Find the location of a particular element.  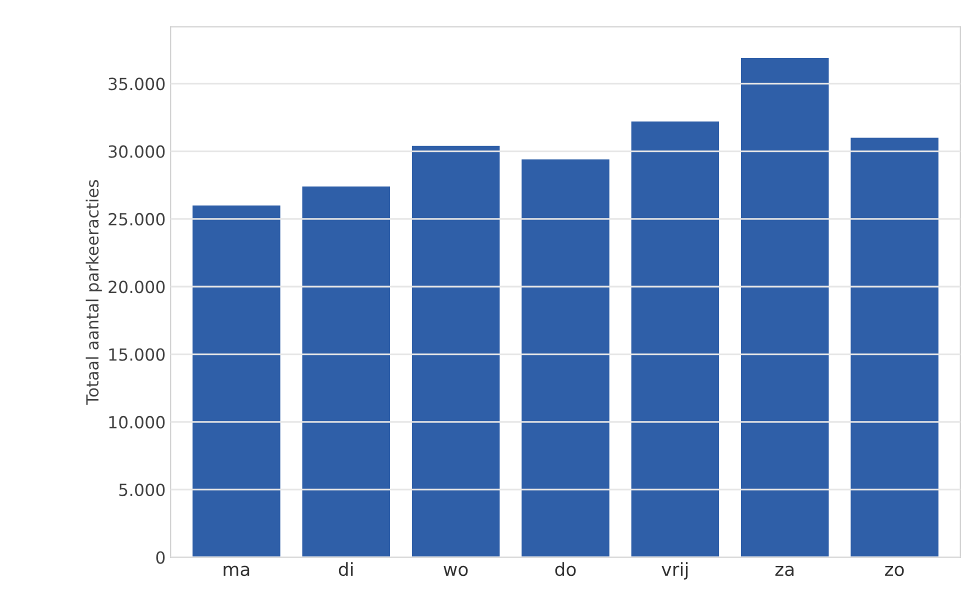

y-tick-label: 15.000 is located at coordinates (137, 354).